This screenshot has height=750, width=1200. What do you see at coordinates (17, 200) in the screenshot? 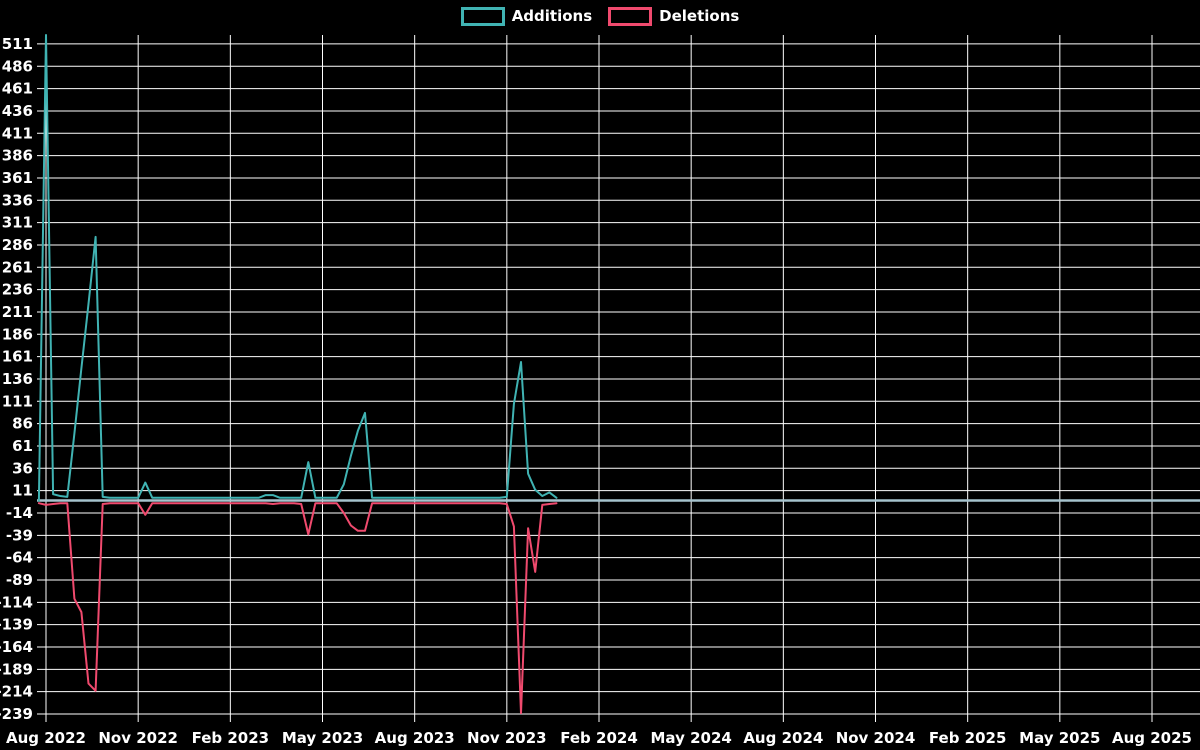
I see `y-tick-label: 336` at bounding box center [17, 200].